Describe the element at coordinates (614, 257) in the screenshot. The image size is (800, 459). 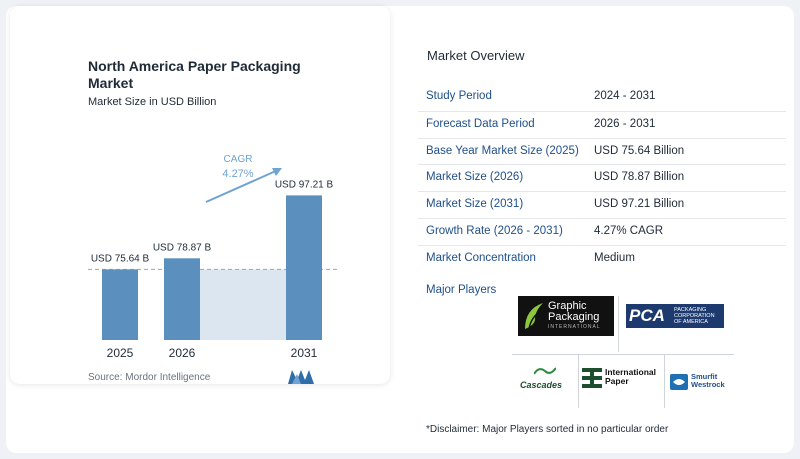
I see `overview-row-value: Medium` at that location.